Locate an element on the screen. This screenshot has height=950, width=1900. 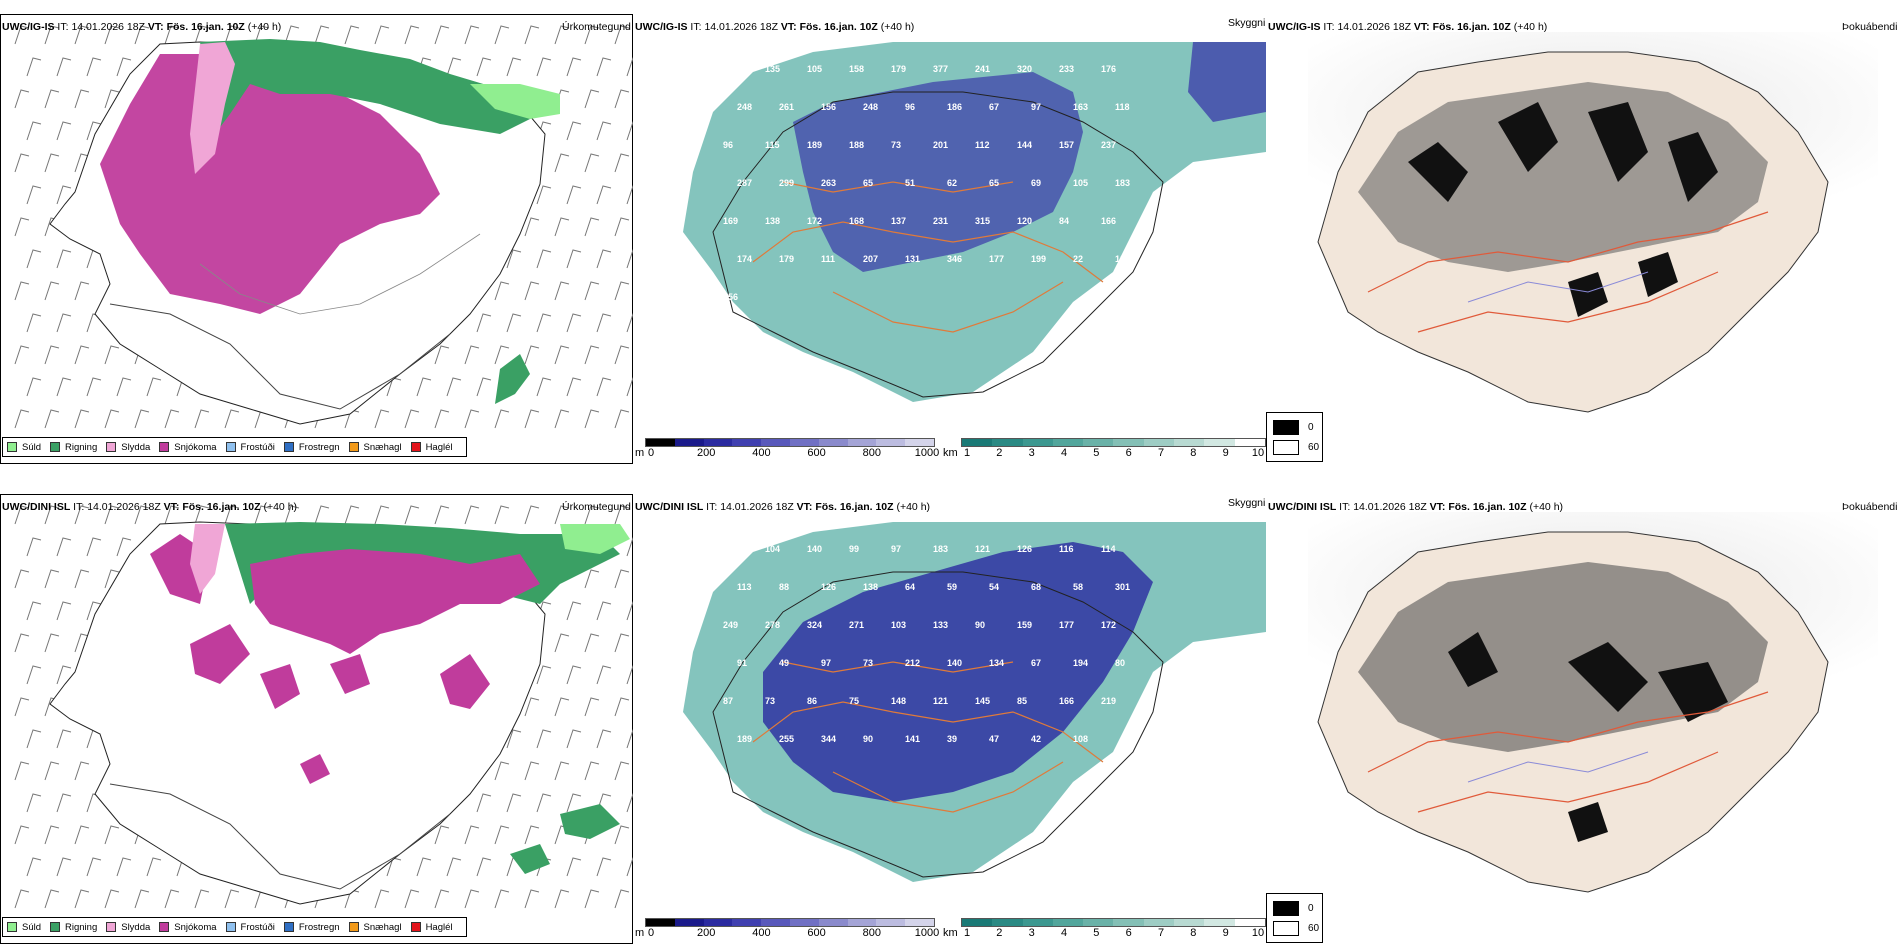
legend-item: Frostregn is located at coordinates (311, 927).